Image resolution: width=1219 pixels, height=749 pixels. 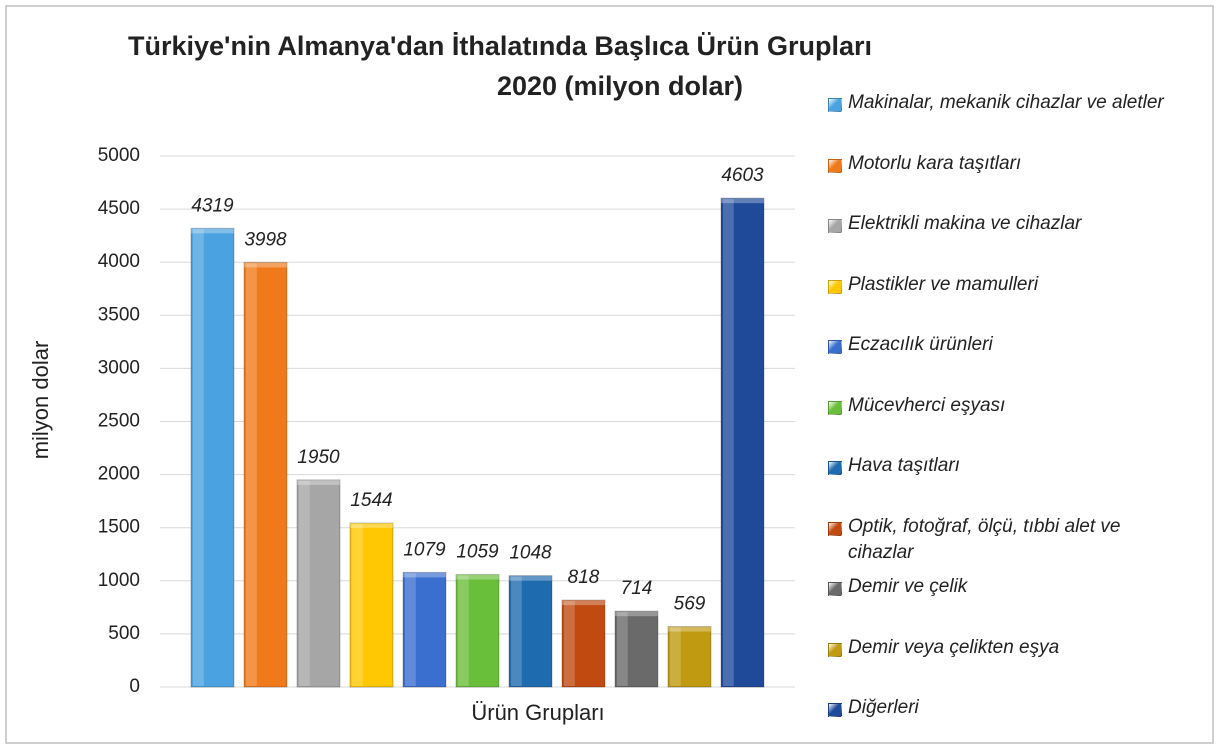 I want to click on legend-item: Elektrikli makina ve cihazlar, so click(x=1008, y=224).